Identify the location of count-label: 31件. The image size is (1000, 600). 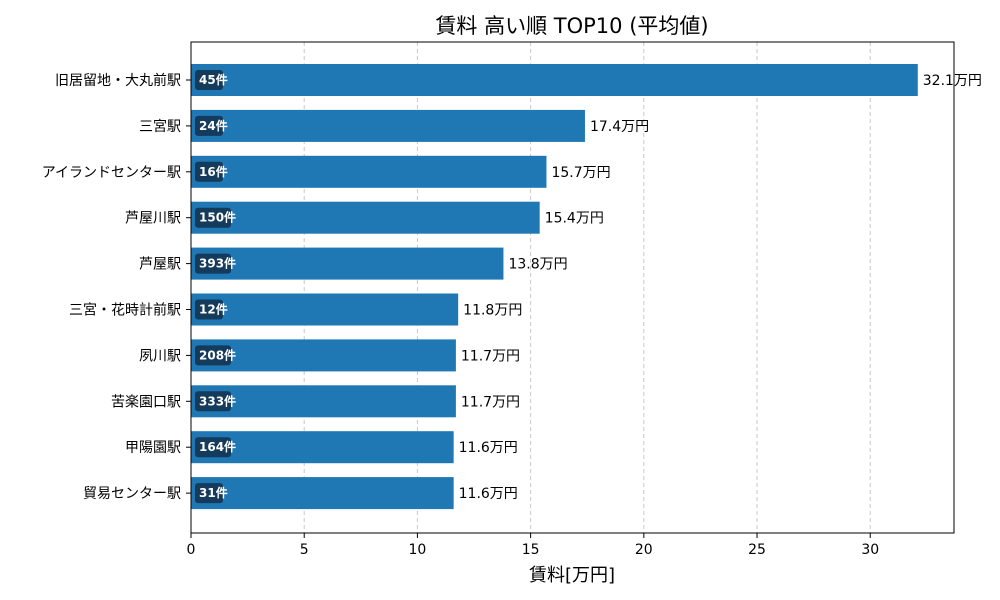
(213, 492).